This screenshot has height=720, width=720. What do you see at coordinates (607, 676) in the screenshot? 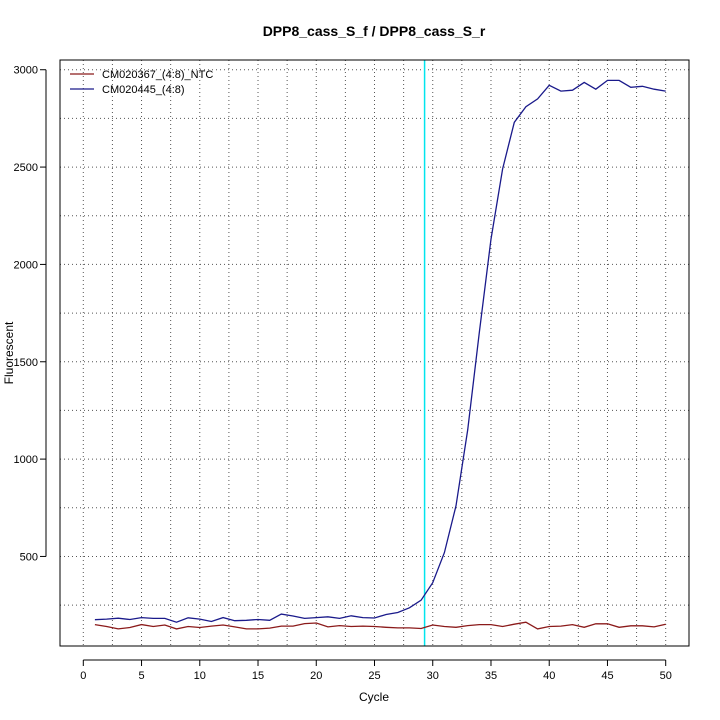
I see `x-tick-label: 45` at bounding box center [607, 676].